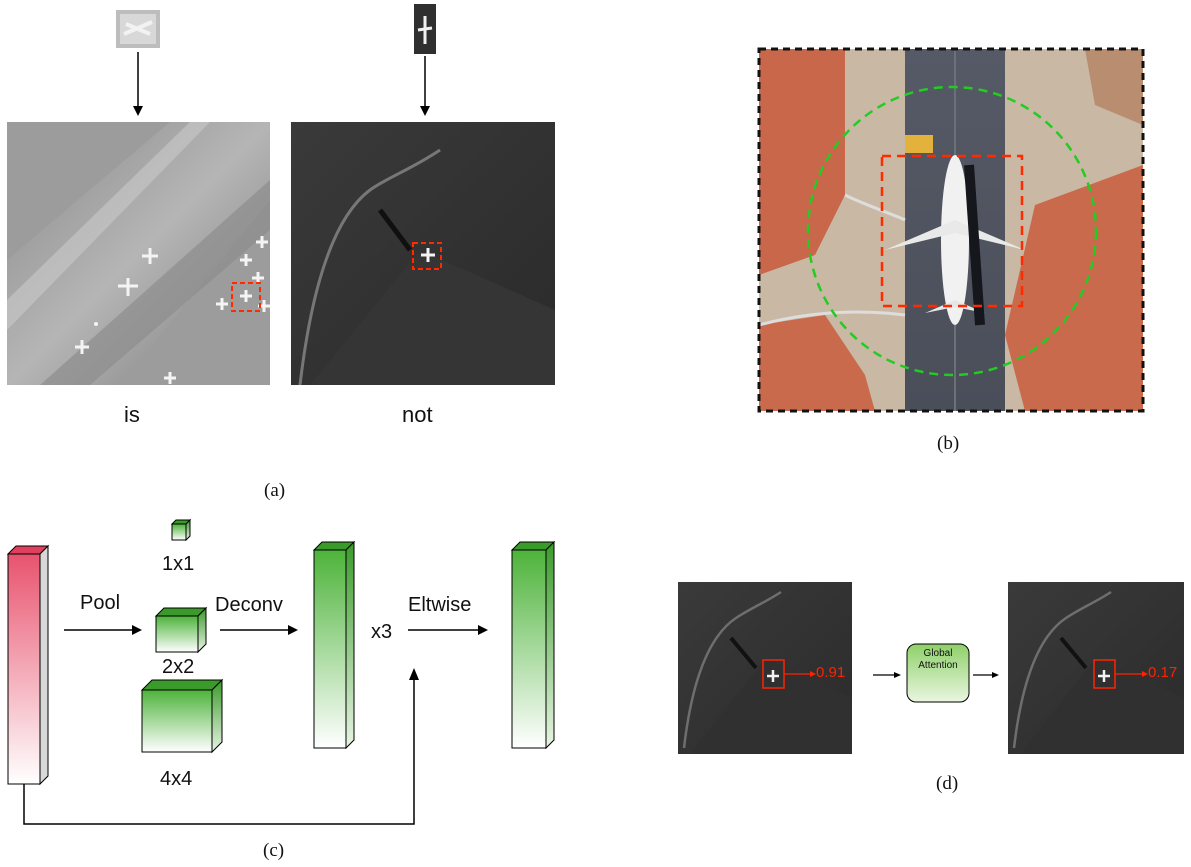 This screenshot has width=1191, height=867. Describe the element at coordinates (938, 653) in the screenshot. I see `global-attention-label-line1: Global` at that location.